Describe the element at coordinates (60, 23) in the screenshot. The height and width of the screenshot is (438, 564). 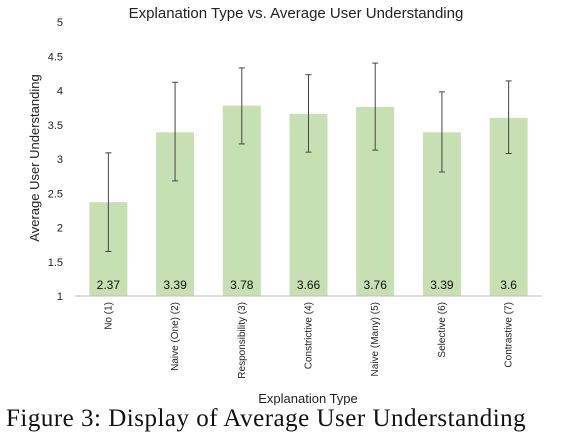
I see `y-tick-label: 5` at that location.